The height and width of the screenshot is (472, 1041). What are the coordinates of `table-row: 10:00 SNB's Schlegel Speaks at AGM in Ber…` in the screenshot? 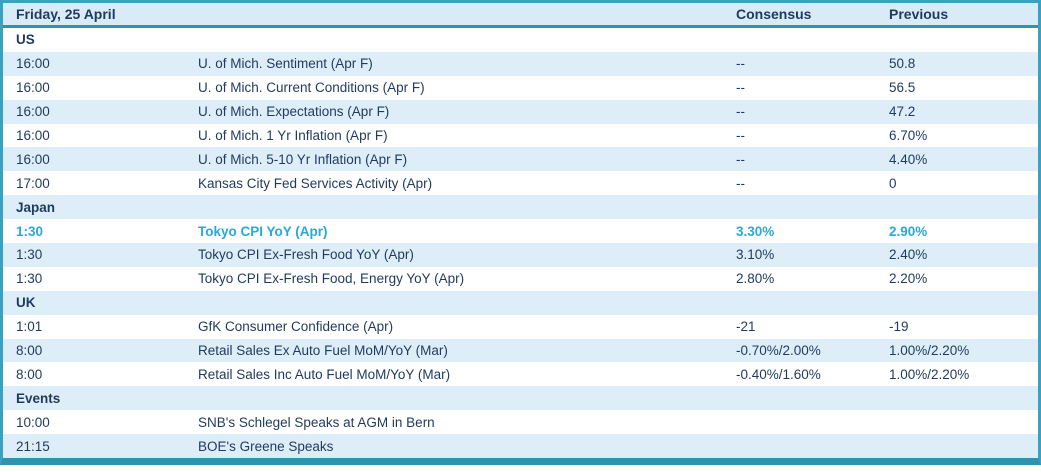 It's located at (520, 422).